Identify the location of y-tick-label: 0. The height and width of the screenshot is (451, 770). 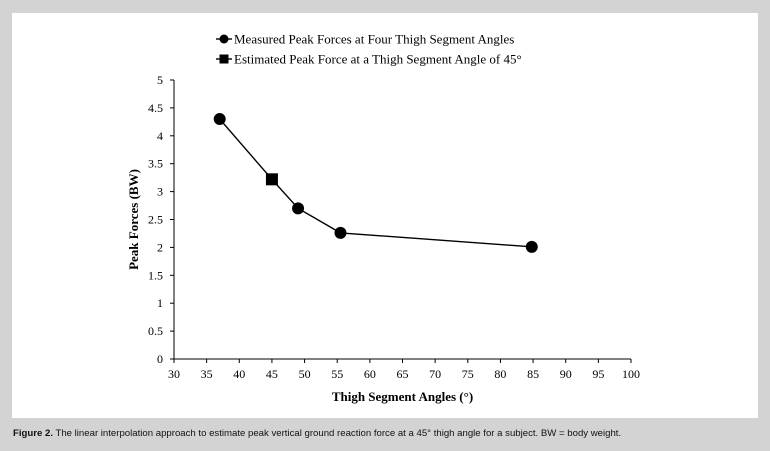
(160, 359).